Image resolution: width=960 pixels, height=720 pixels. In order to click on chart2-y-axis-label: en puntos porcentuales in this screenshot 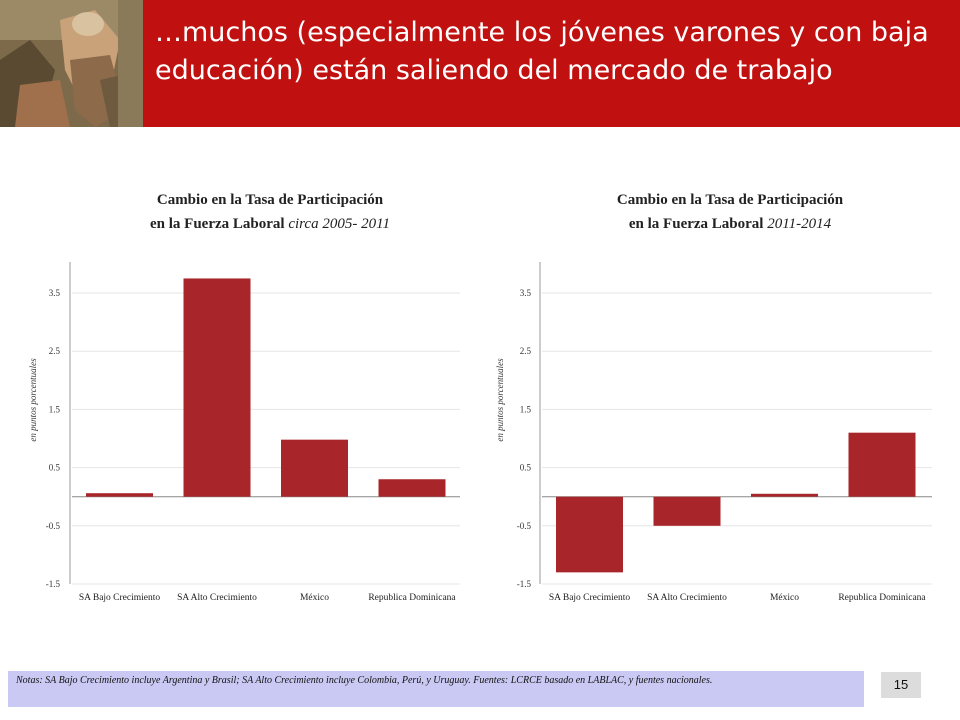, I will do `click(500, 400)`.